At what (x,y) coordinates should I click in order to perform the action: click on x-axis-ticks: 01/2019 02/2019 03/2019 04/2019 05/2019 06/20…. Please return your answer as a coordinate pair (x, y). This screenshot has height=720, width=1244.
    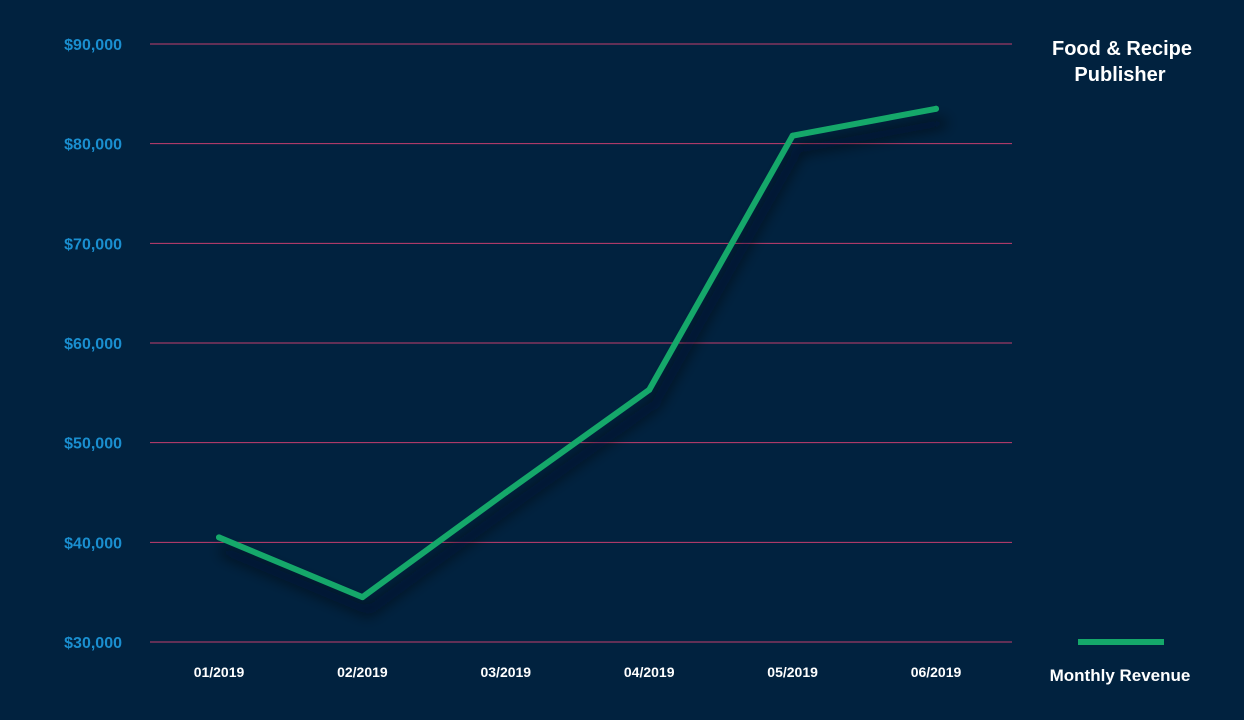
    Looking at the image, I should click on (578, 672).